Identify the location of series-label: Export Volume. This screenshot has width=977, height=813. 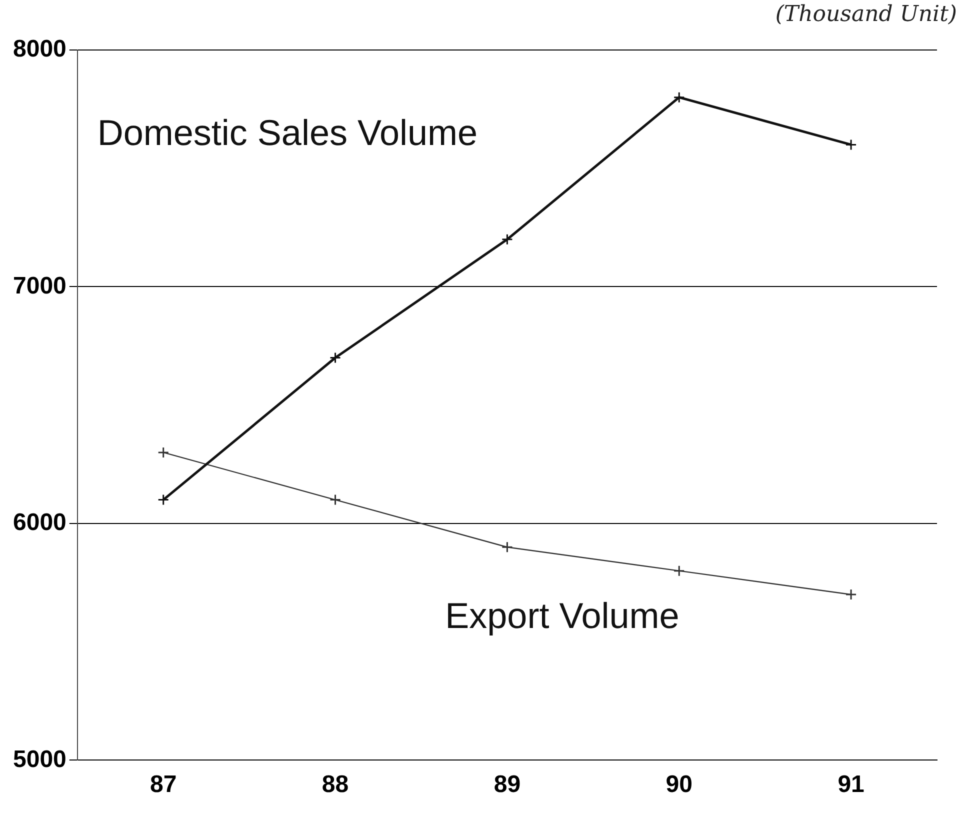
(562, 615).